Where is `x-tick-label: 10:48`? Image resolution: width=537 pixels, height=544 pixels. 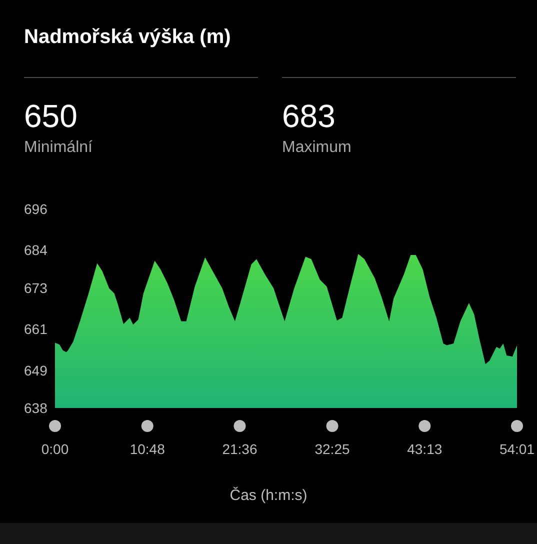
x-tick-label: 10:48 is located at coordinates (148, 449).